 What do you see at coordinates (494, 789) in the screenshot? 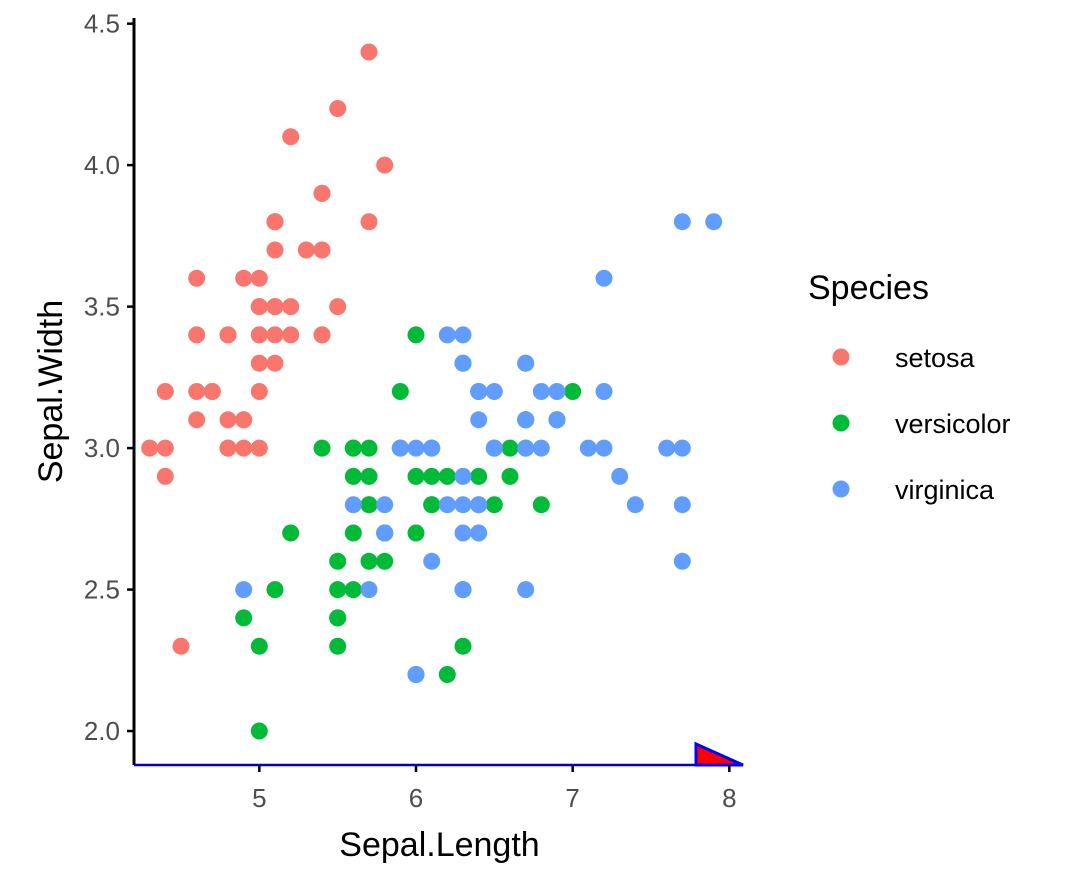
I see `x-axis-ticks: 5 6 7 8` at bounding box center [494, 789].